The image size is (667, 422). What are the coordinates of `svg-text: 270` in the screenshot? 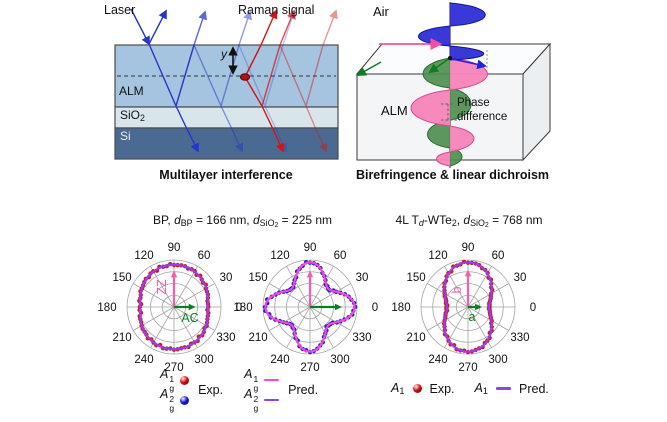 It's located at (467, 368).